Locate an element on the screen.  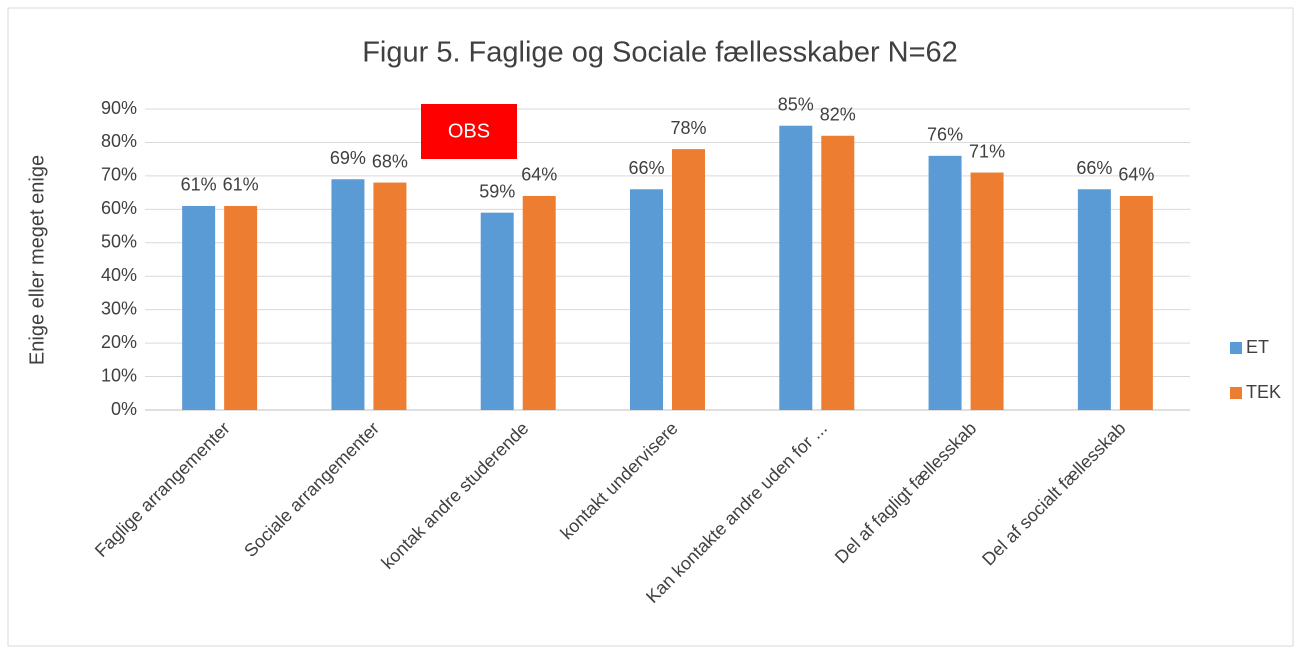
annotation-box is located at coordinates (469, 131).